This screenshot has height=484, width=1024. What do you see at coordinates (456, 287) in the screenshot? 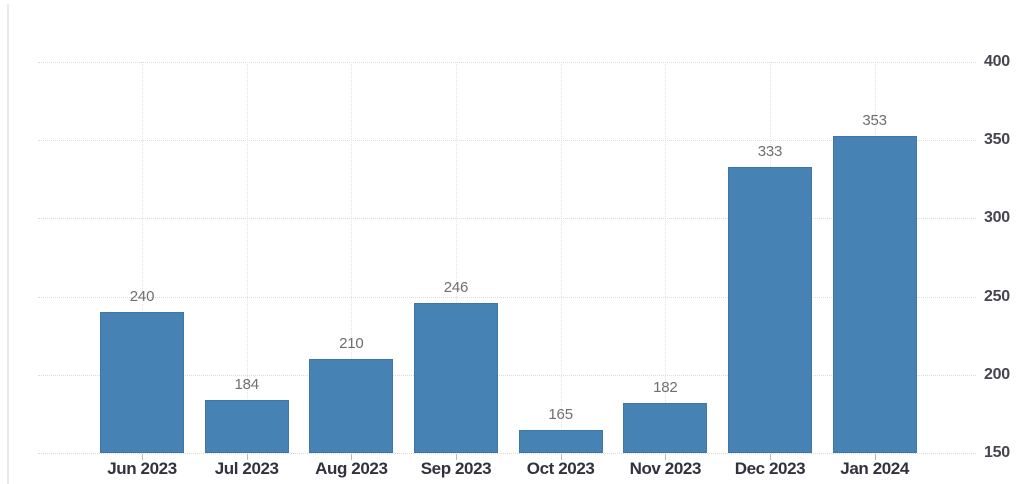
I see `bar-value-label: 246` at bounding box center [456, 287].